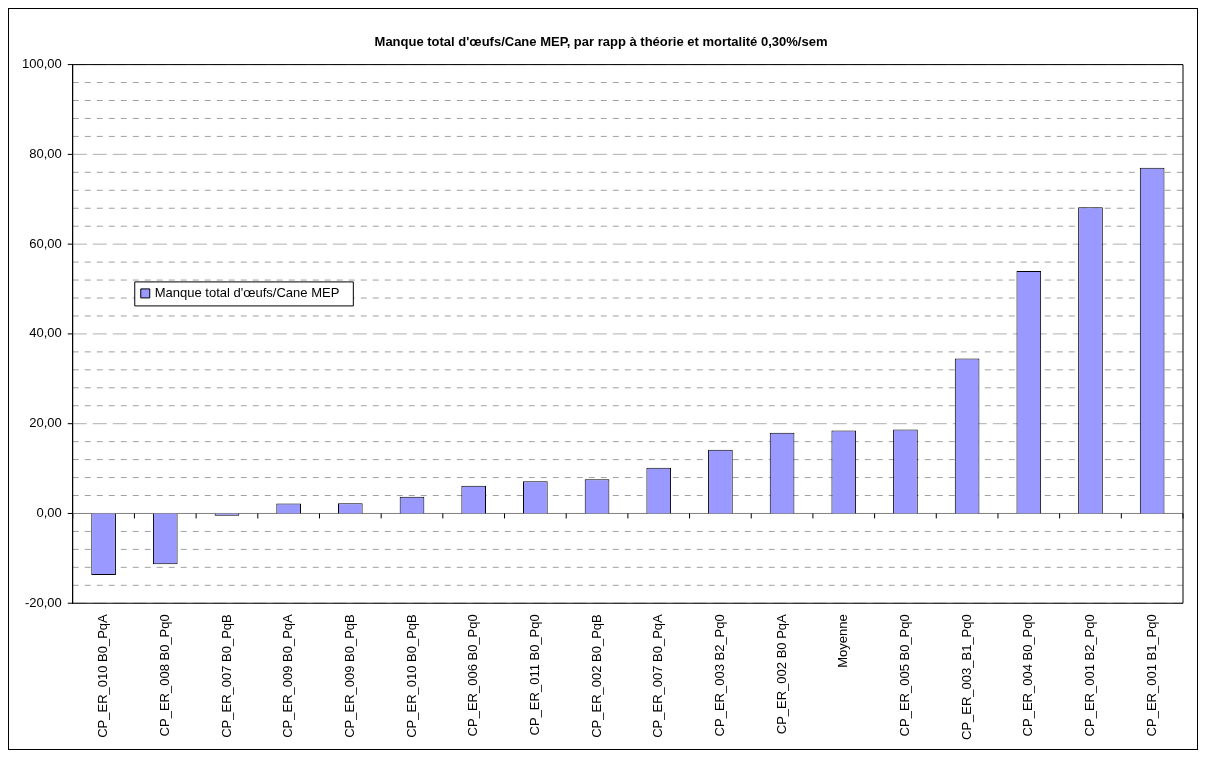  I want to click on x-tick-label: Moyenne, so click(843, 641).